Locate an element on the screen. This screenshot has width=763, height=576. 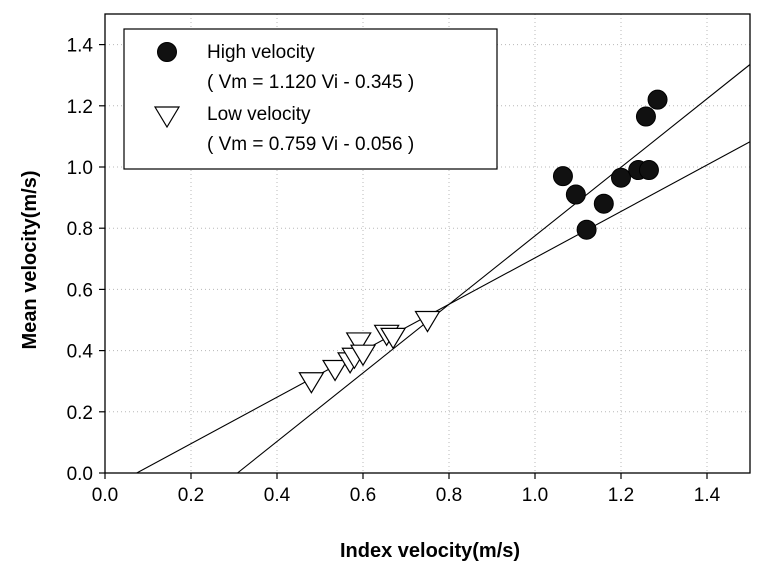
y-tick-label: 0.0 is located at coordinates (80, 474).